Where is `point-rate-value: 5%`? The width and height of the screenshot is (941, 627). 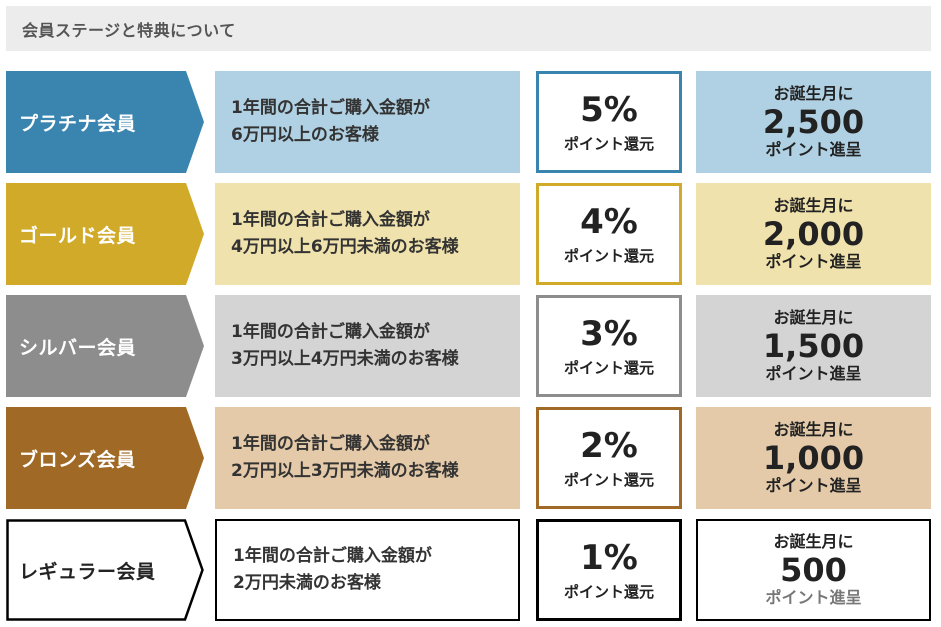 point-rate-value: 5% is located at coordinates (609, 109).